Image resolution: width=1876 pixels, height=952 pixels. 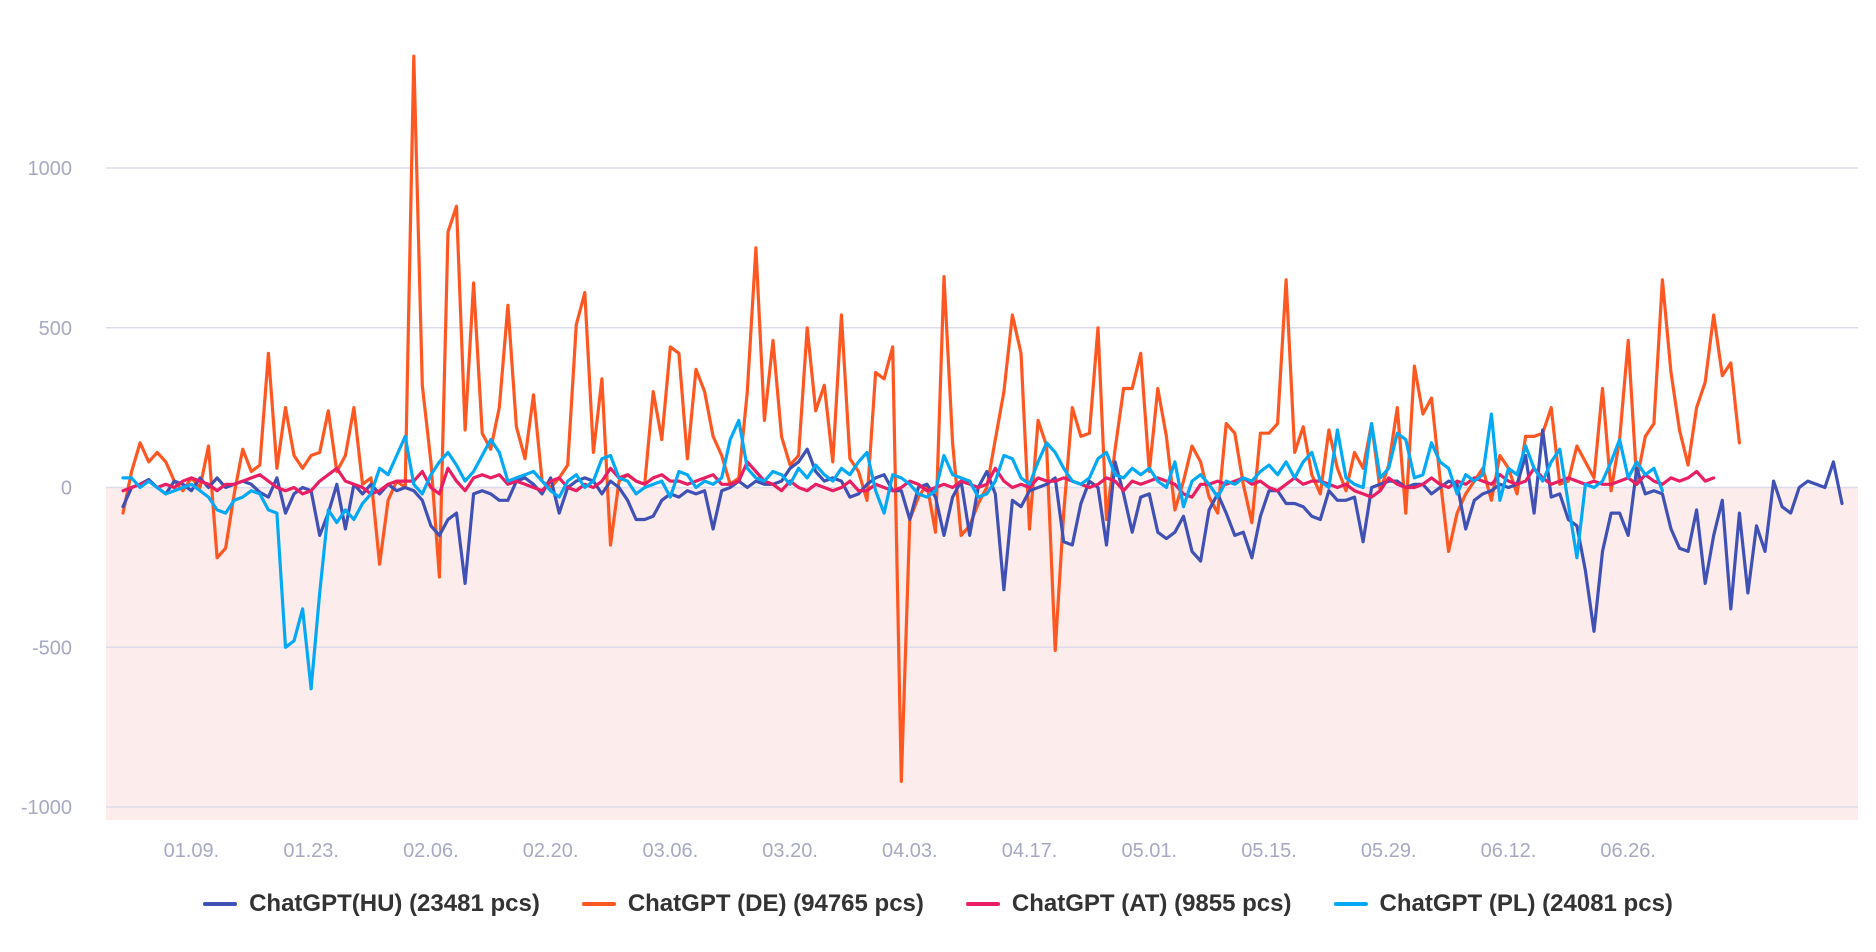 I want to click on x-tick-label: 01.09., so click(x=192, y=851).